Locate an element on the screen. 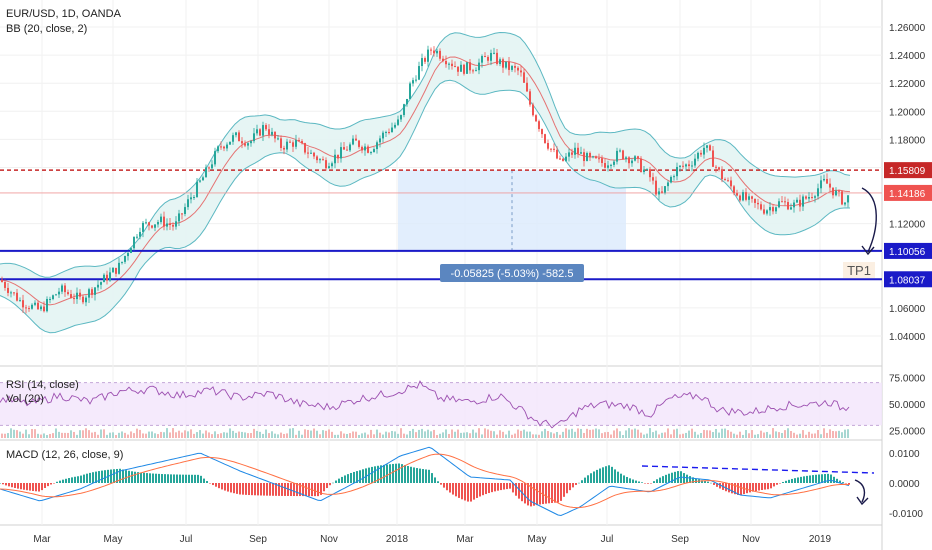 The height and width of the screenshot is (550, 932). symbol-title: EUR/USD, 1D, OANDA is located at coordinates (64, 14).